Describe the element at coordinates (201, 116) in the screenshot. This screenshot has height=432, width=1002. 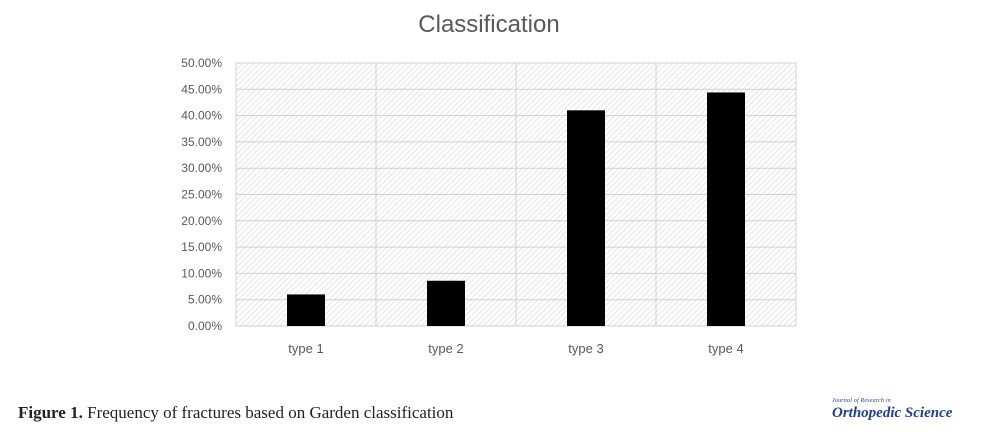
I see `y-tick-label: 40.00%` at that location.